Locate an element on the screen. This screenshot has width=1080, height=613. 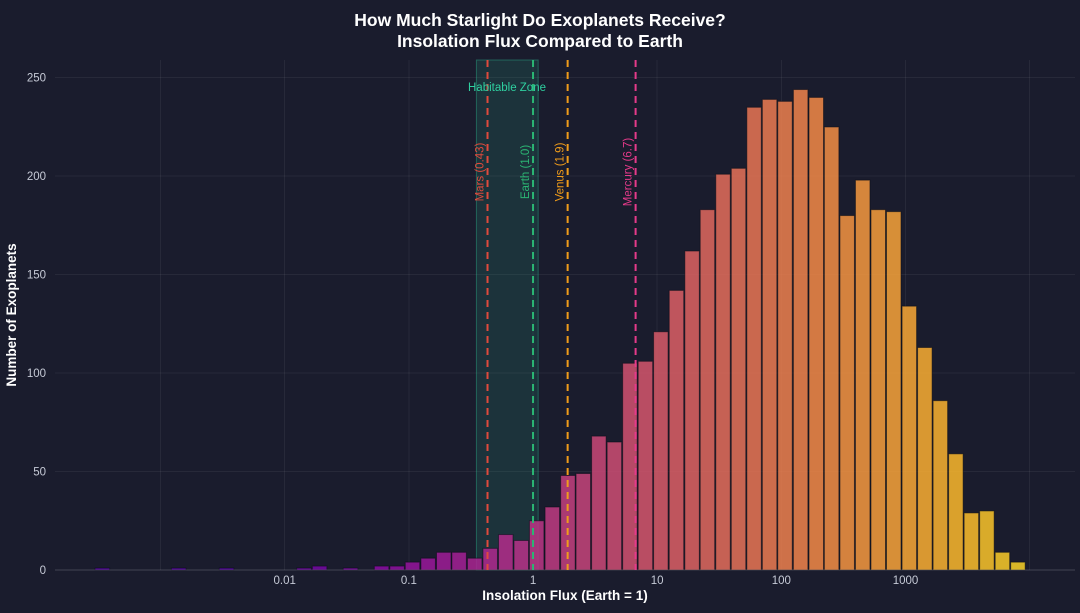
x-axis-title: Insolation Flux (Earth = 1) is located at coordinates (564, 595).